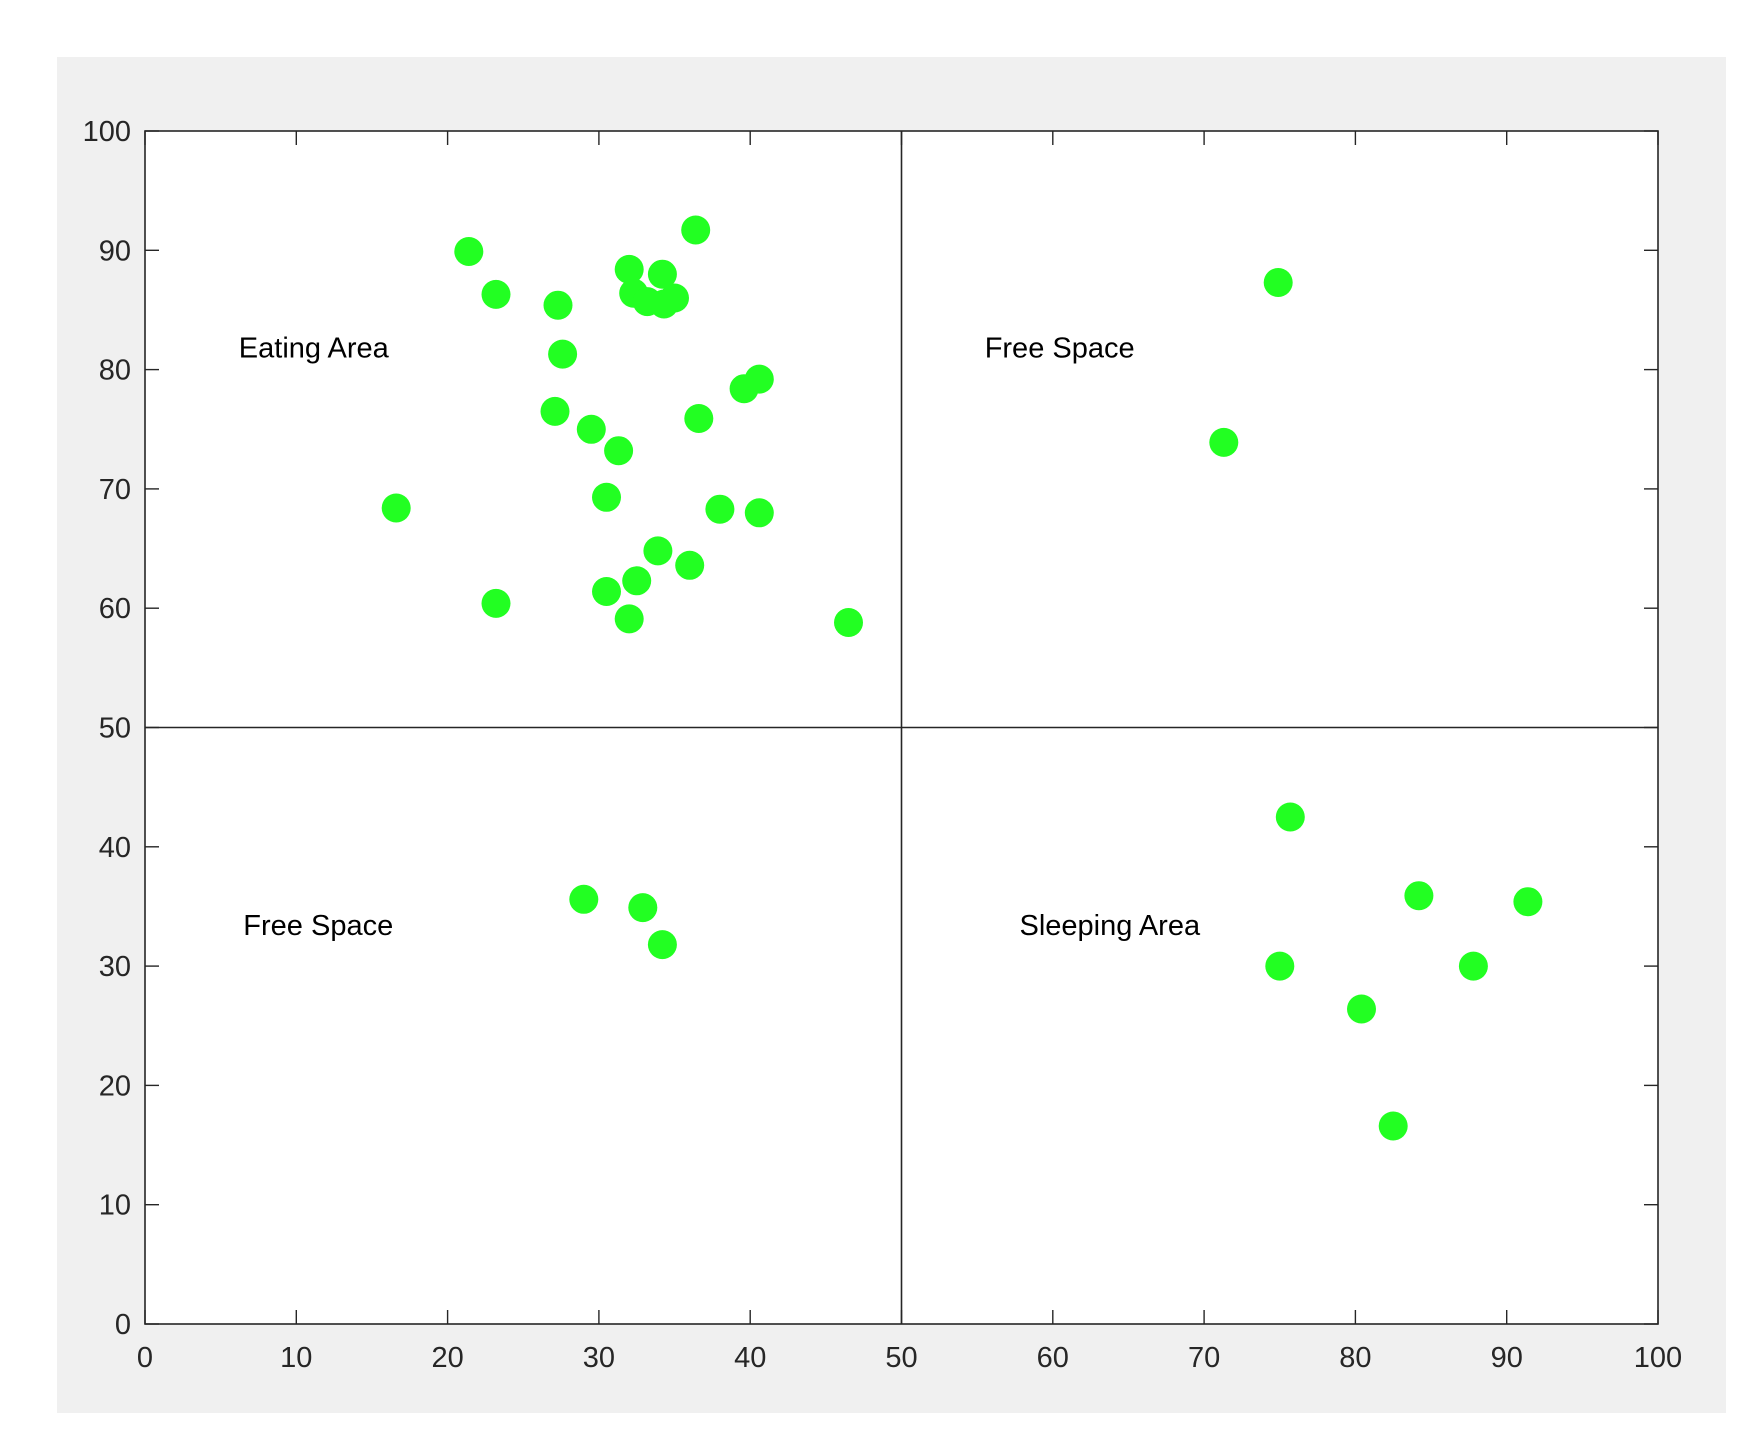  What do you see at coordinates (1053, 1358) in the screenshot?
I see `x-tick-label: 60` at bounding box center [1053, 1358].